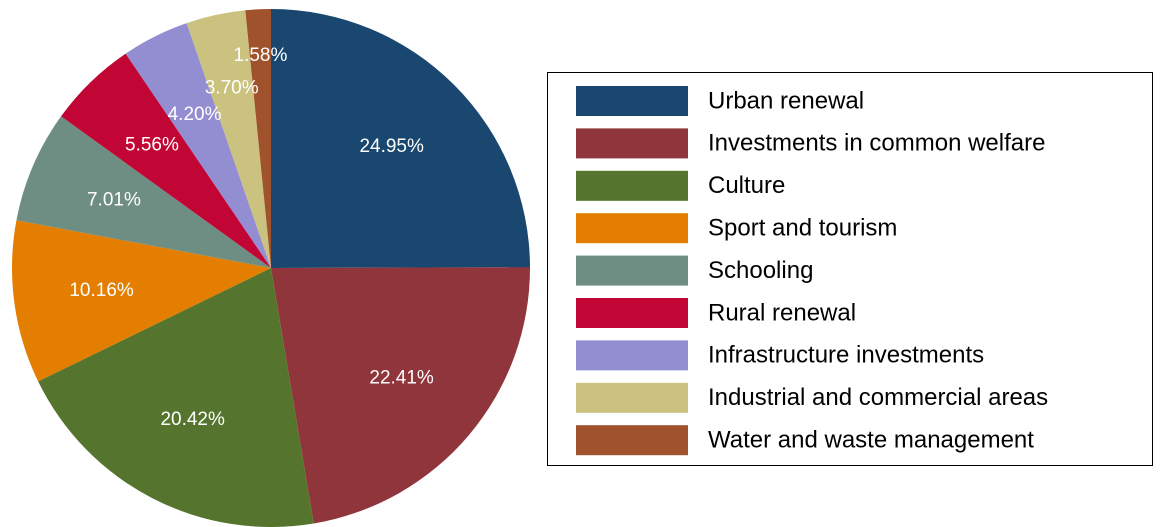 The width and height of the screenshot is (1162, 527). What do you see at coordinates (114, 200) in the screenshot?
I see `value-label: 7.01%` at bounding box center [114, 200].